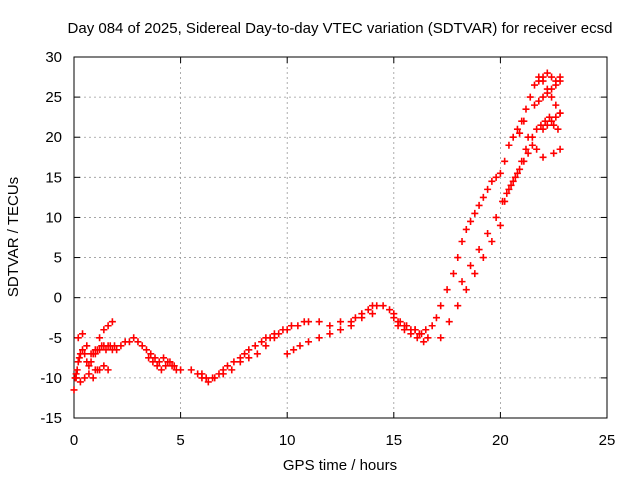  What do you see at coordinates (13, 237) in the screenshot?
I see `y-axis-label: SDTVAR / TECUs` at bounding box center [13, 237].